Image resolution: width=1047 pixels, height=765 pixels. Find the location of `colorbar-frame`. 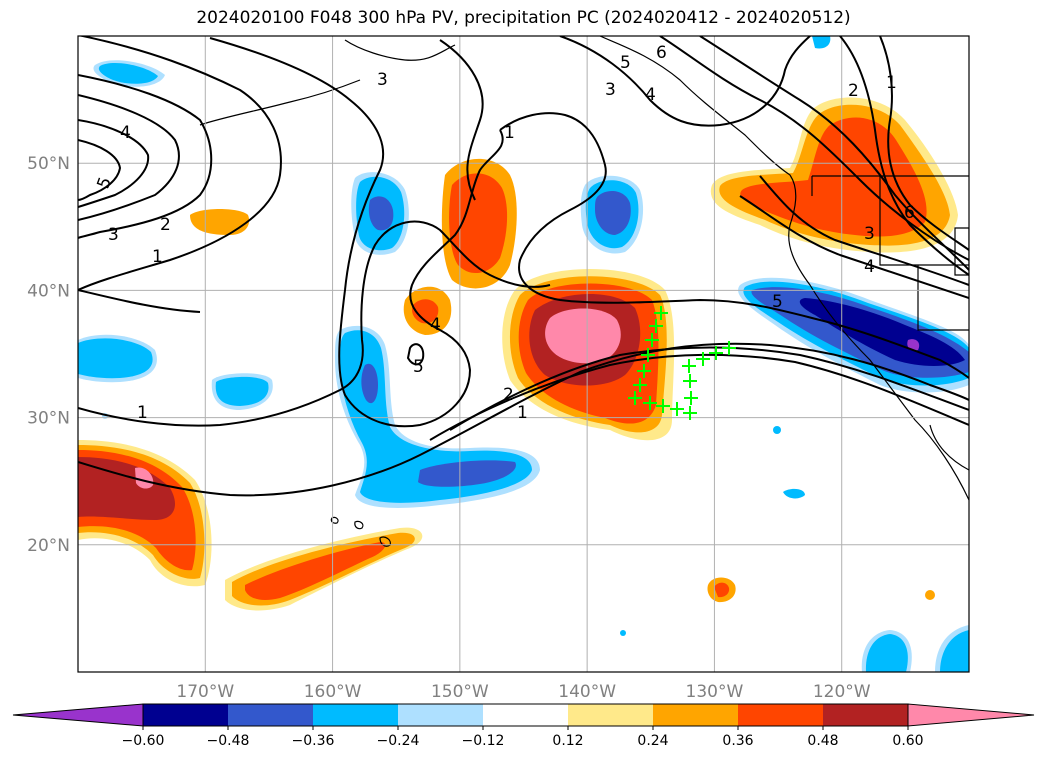

colorbar-frame is located at coordinates (525, 715).